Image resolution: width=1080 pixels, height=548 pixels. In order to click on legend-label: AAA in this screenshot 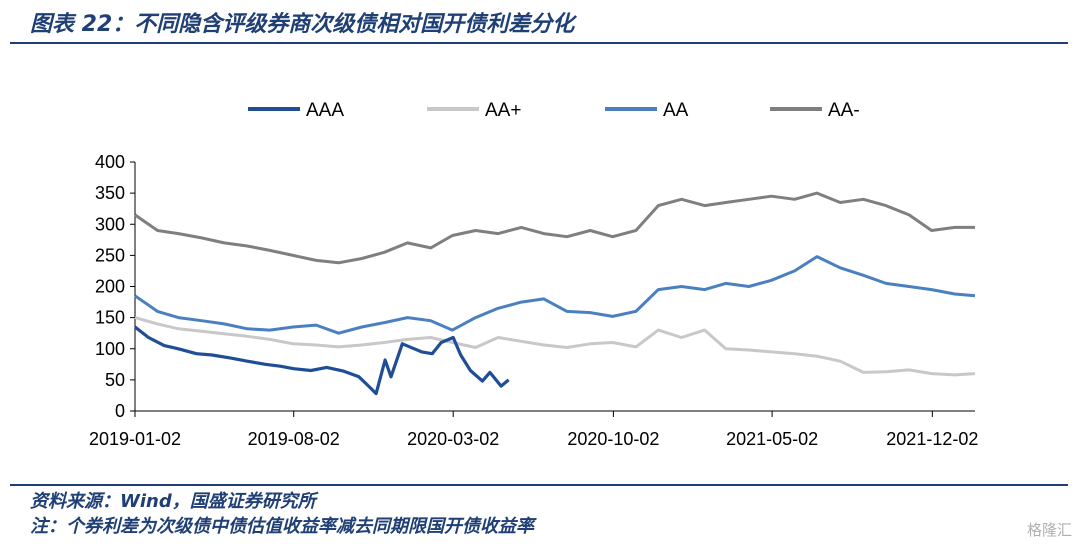, I will do `click(325, 110)`.